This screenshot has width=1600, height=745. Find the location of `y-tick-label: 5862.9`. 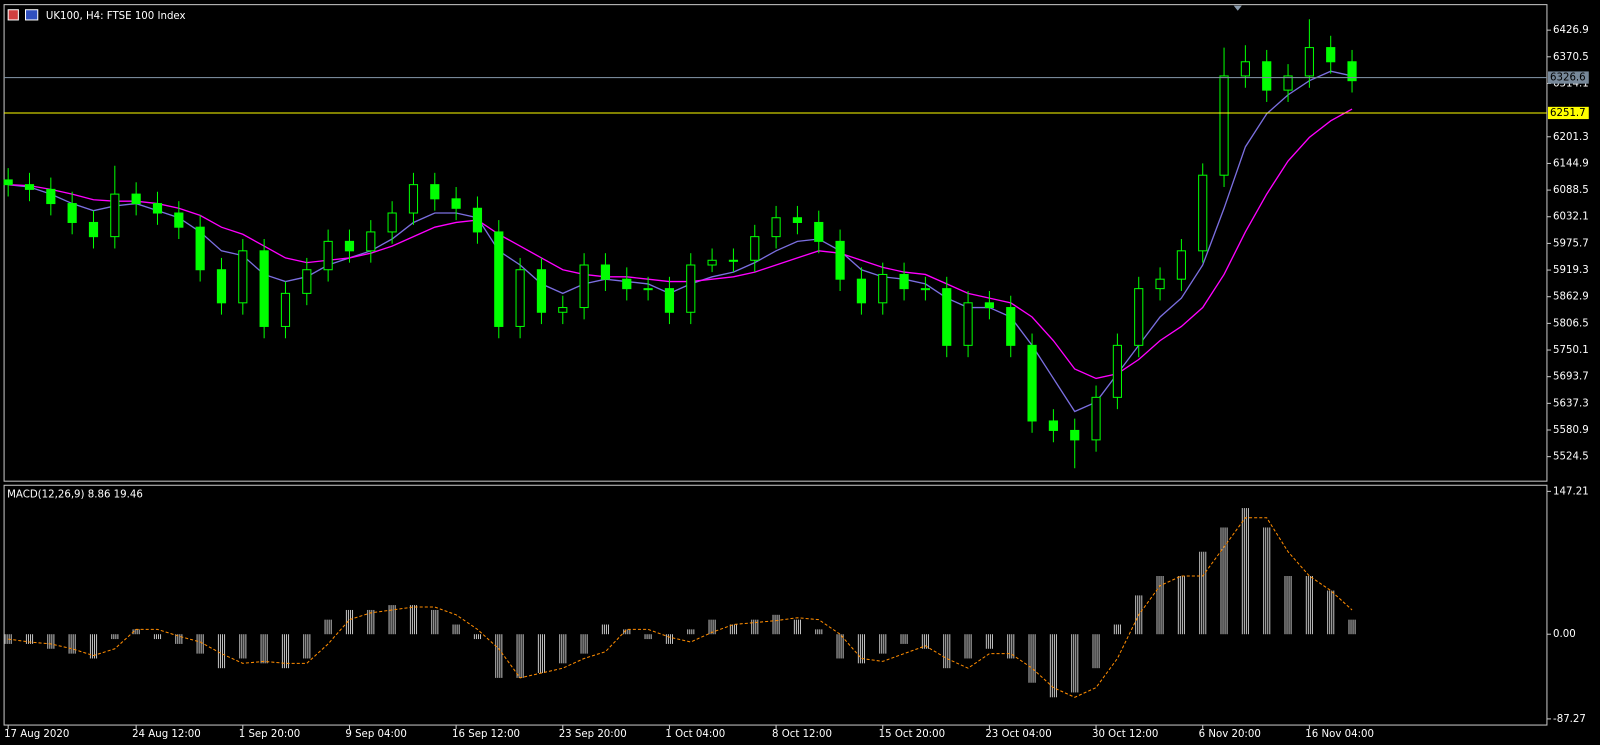

y-tick-label: 5862.9 is located at coordinates (1571, 297).